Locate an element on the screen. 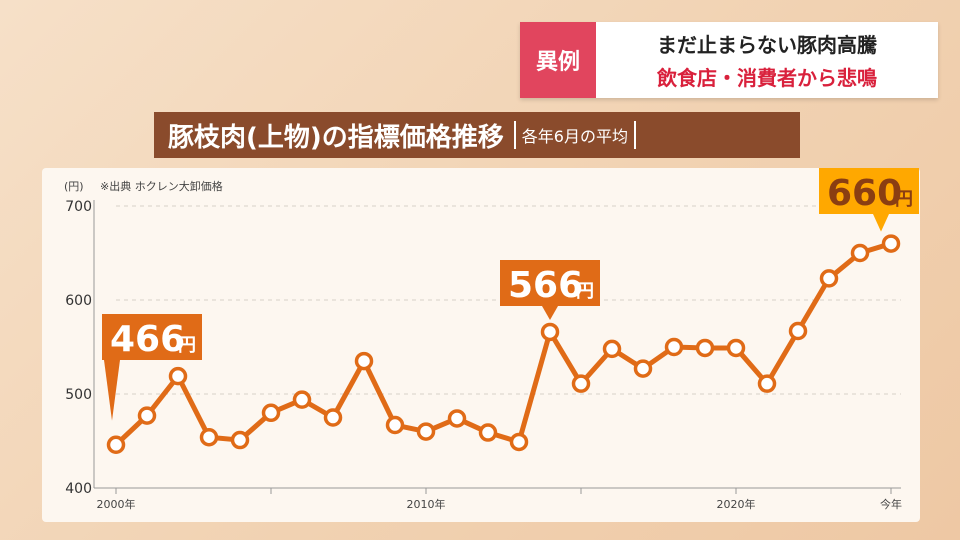  x-tick-label: 今年 is located at coordinates (891, 504).